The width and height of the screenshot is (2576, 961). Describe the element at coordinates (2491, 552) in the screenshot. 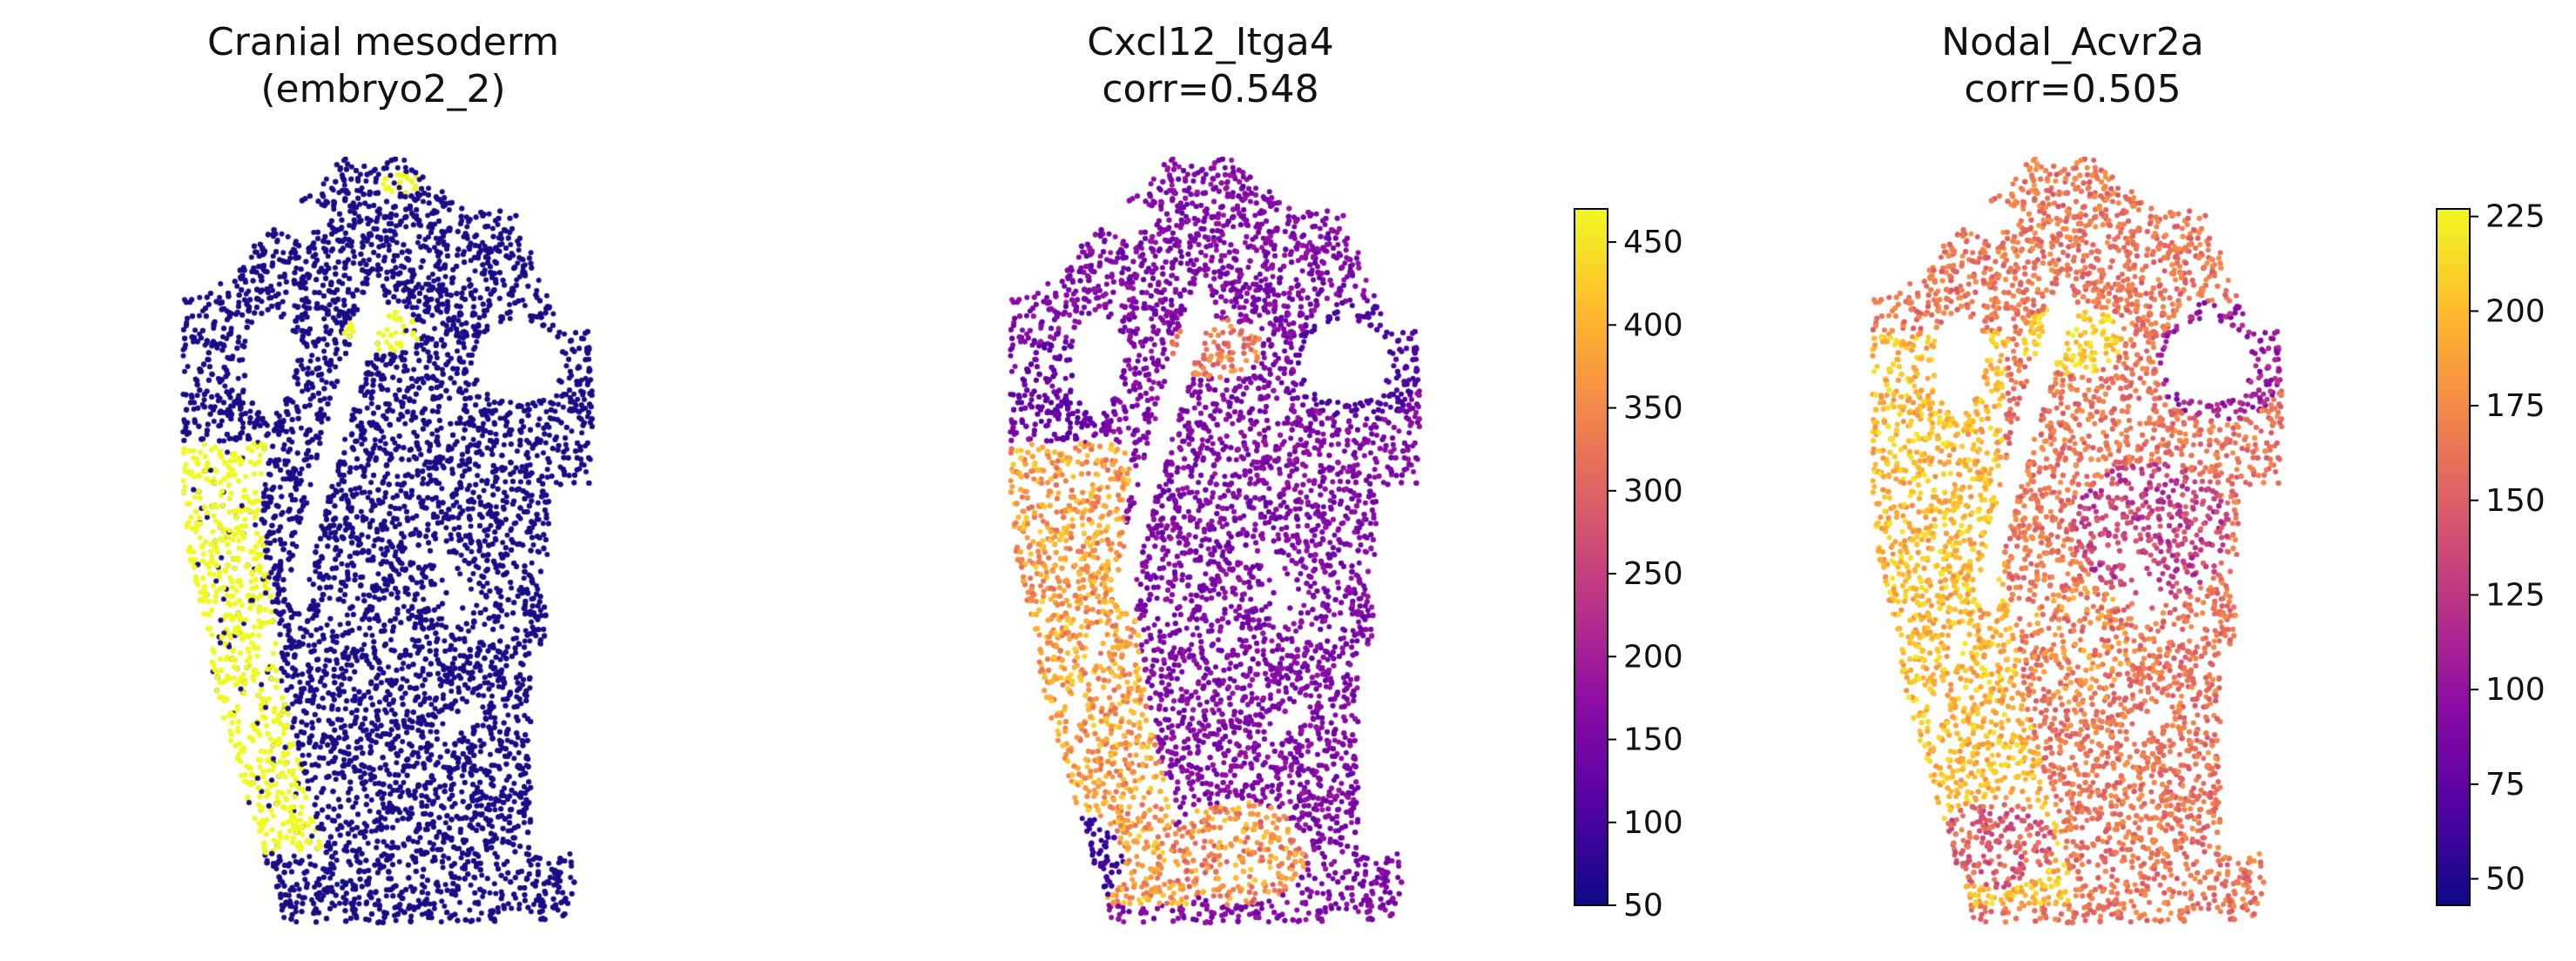

I see `panel-3-colorbar: 50 75 100 125 150 175 200 225` at that location.